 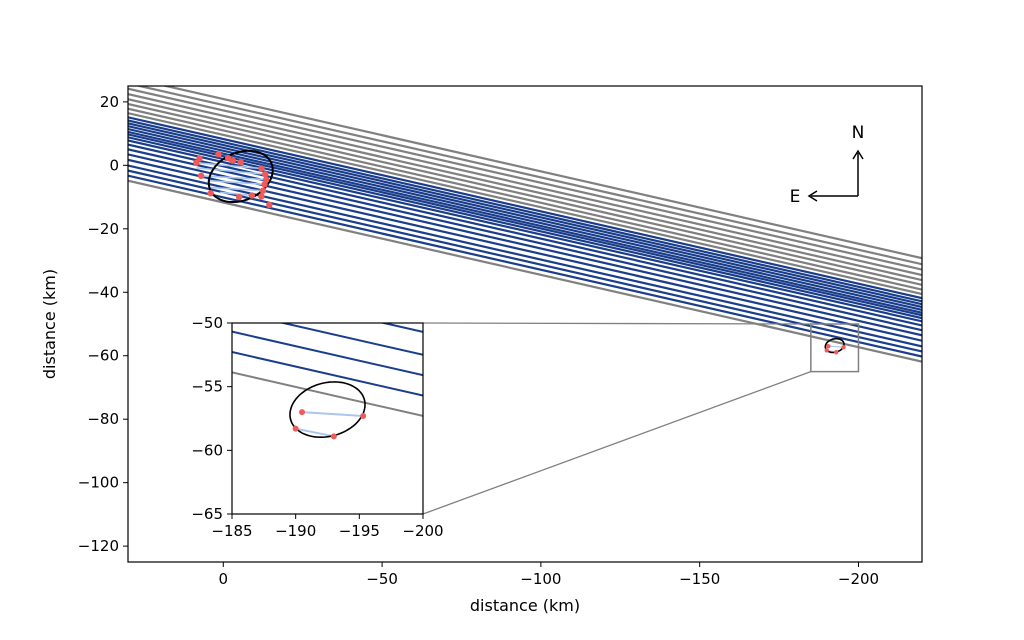 What do you see at coordinates (858, 154) in the screenshot?
I see `compass-north-arrowhead` at bounding box center [858, 154].